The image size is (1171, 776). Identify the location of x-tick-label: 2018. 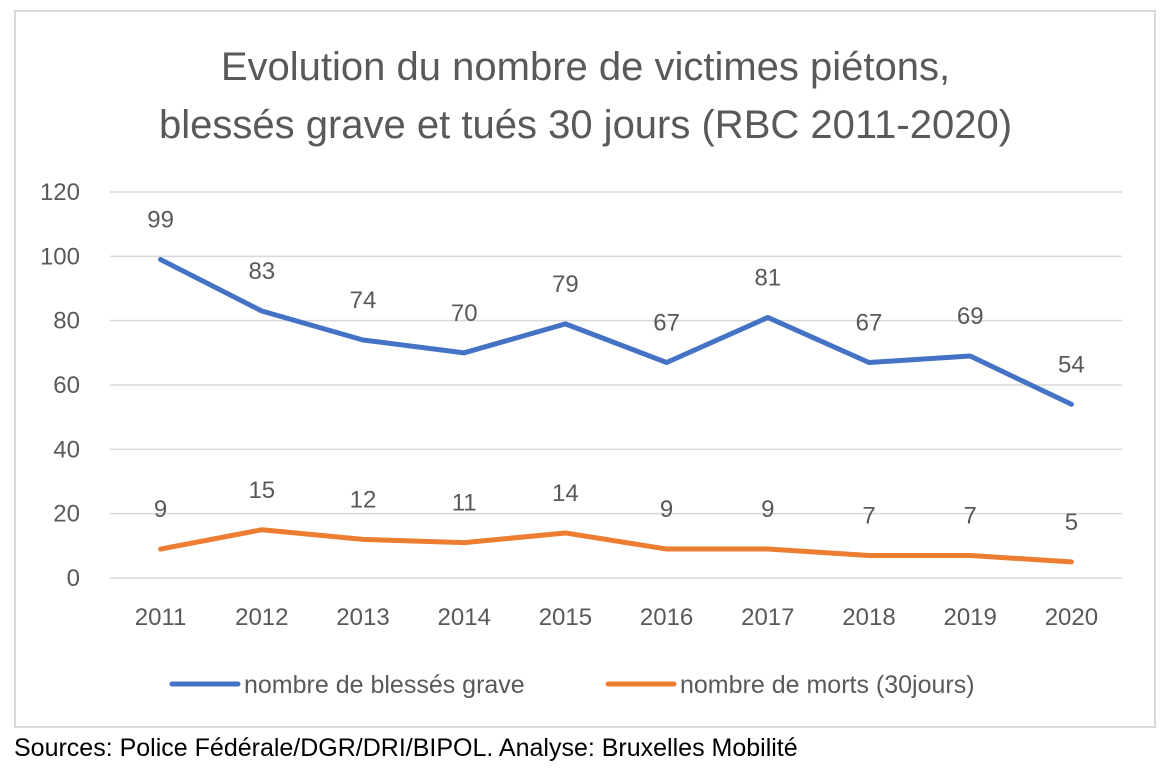
(868, 617).